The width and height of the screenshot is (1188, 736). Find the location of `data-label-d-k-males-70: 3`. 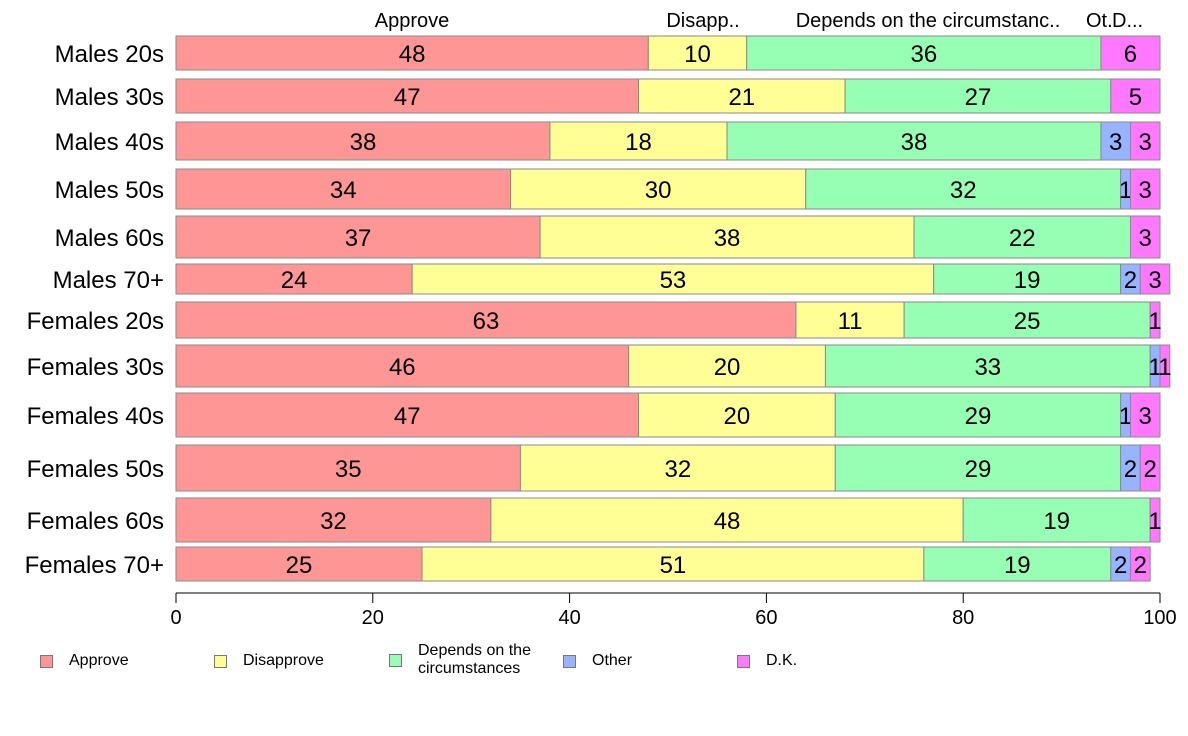

data-label-d-k-males-70: 3 is located at coordinates (1154, 280).